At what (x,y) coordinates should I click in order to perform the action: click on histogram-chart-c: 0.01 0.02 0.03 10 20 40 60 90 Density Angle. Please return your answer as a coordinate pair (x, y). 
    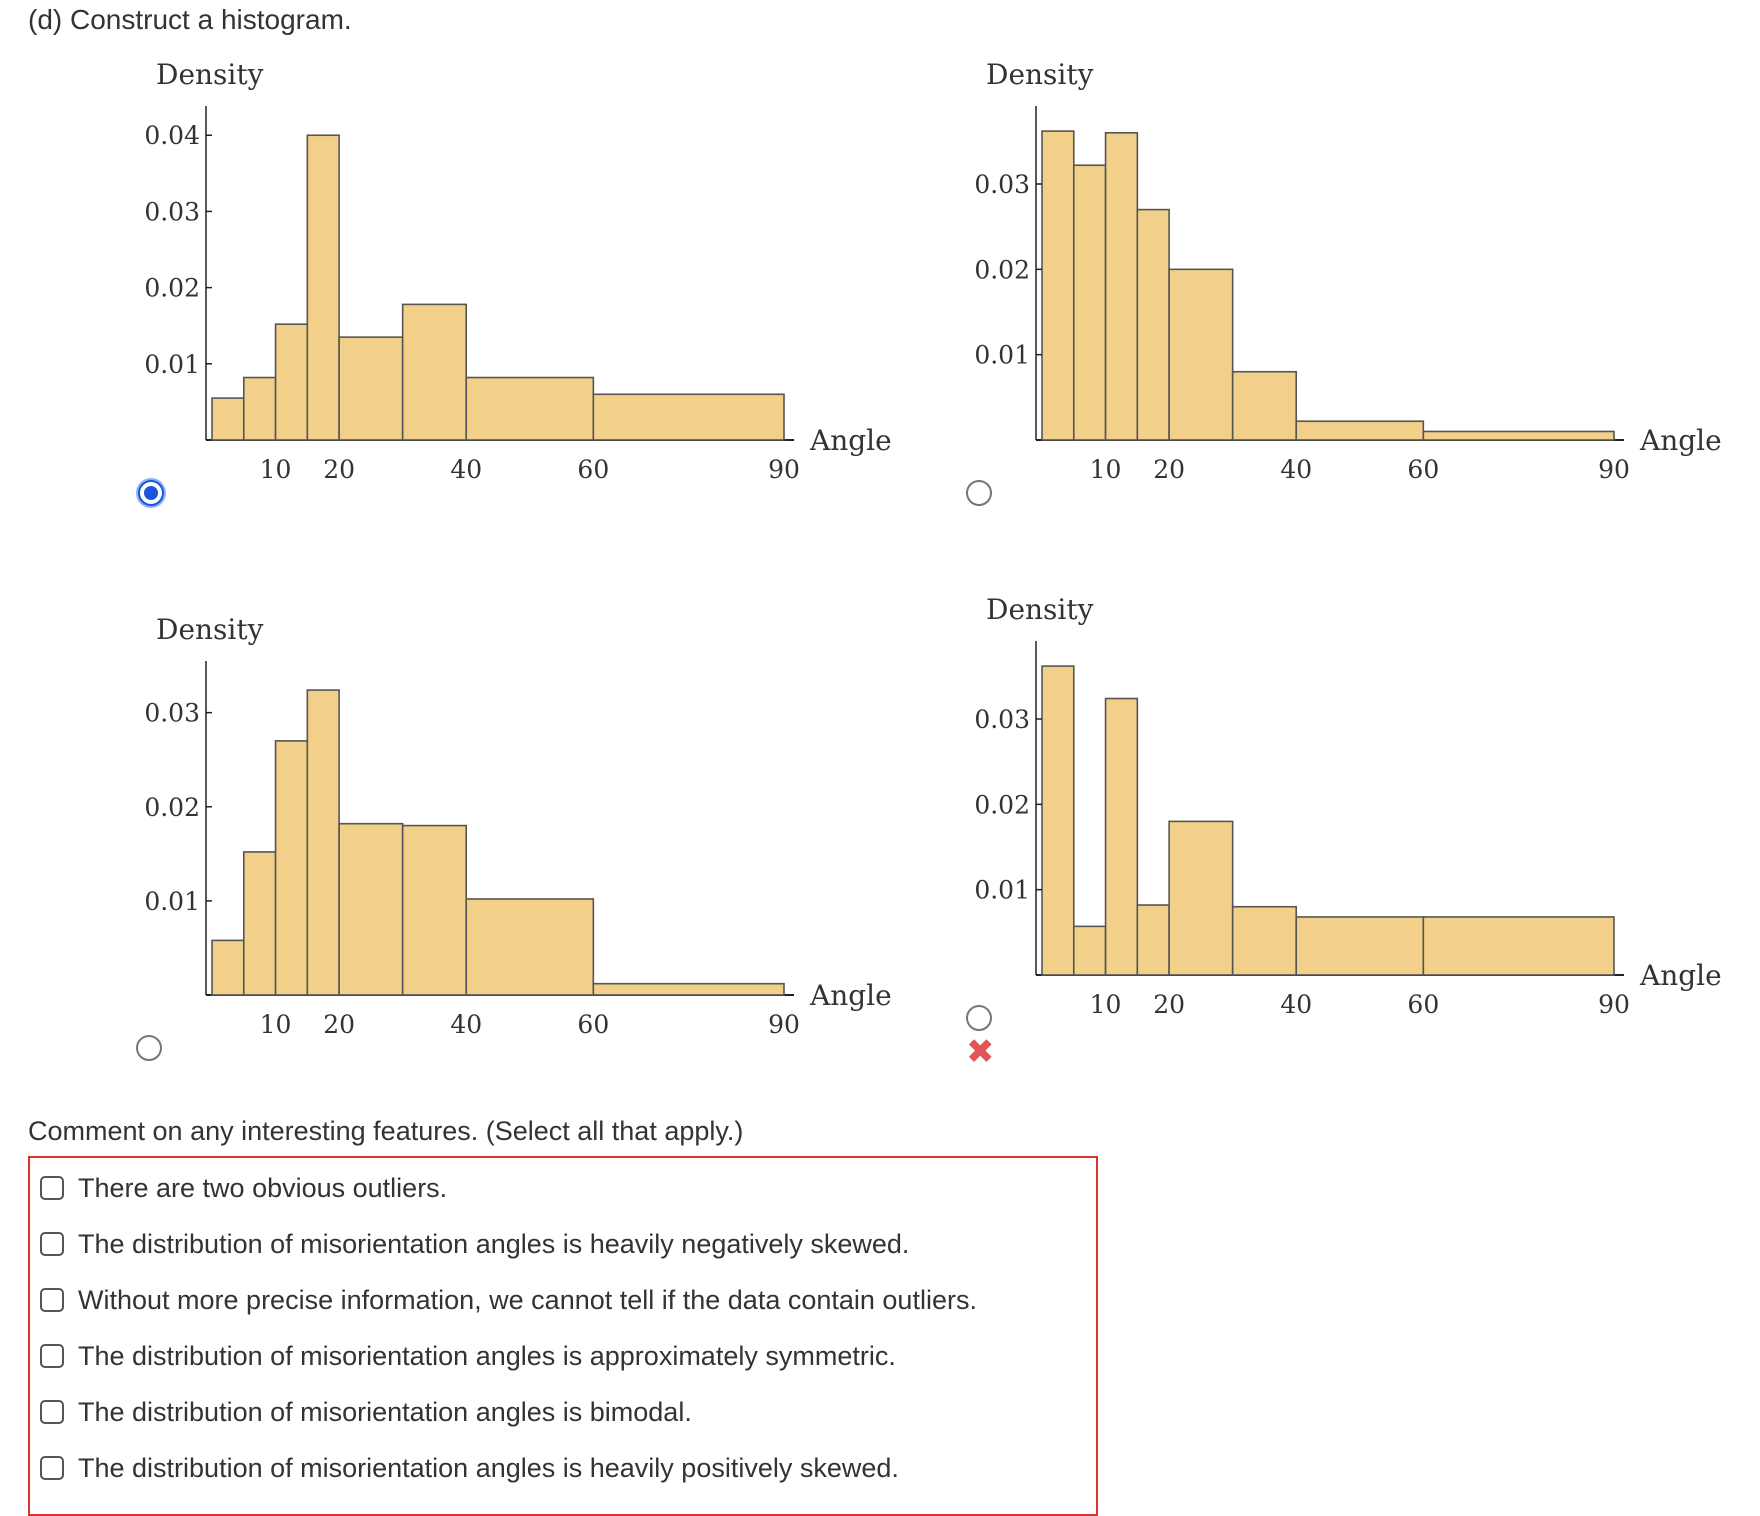
    Looking at the image, I should click on (518, 826).